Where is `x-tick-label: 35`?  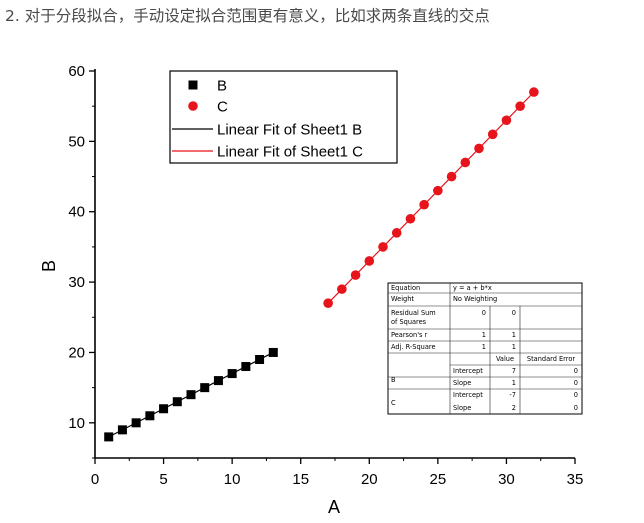 x-tick-label: 35 is located at coordinates (575, 479).